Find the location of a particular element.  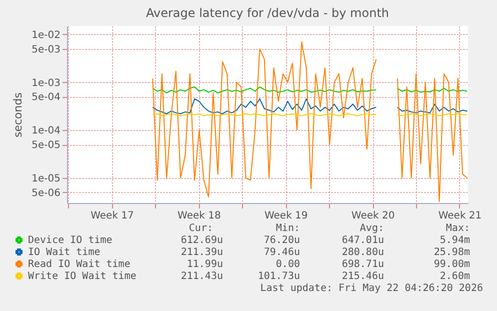

legend-label: Write IO Wait time is located at coordinates (82, 276).